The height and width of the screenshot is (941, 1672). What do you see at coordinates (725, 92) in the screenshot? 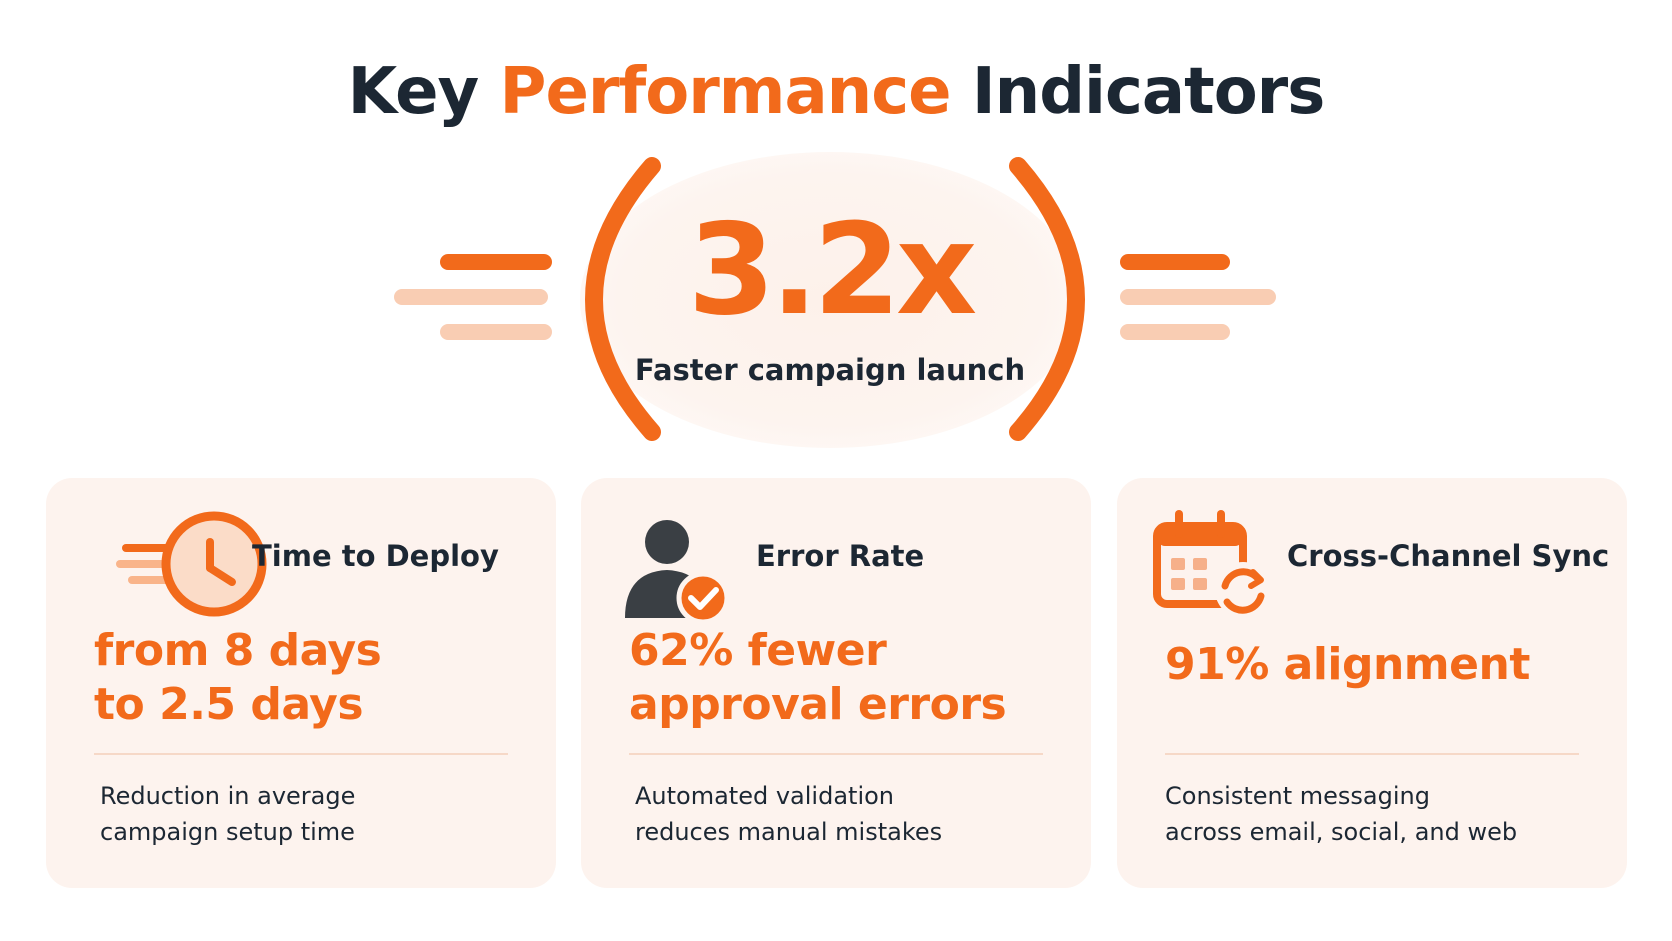
I see `title-part-performance: Performance` at bounding box center [725, 92].